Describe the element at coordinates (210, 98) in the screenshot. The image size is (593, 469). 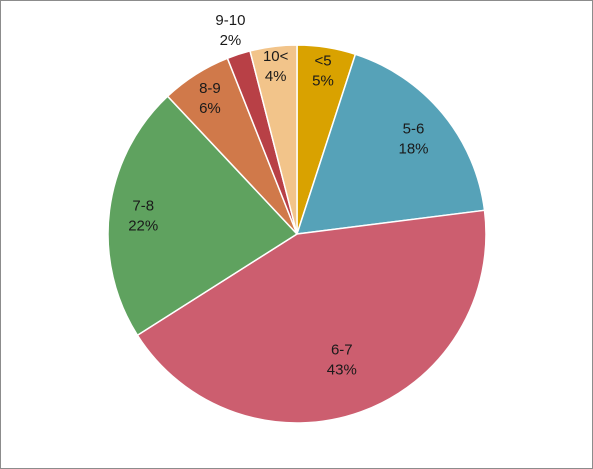
I see `data-label-5: 8-9 6%` at that location.